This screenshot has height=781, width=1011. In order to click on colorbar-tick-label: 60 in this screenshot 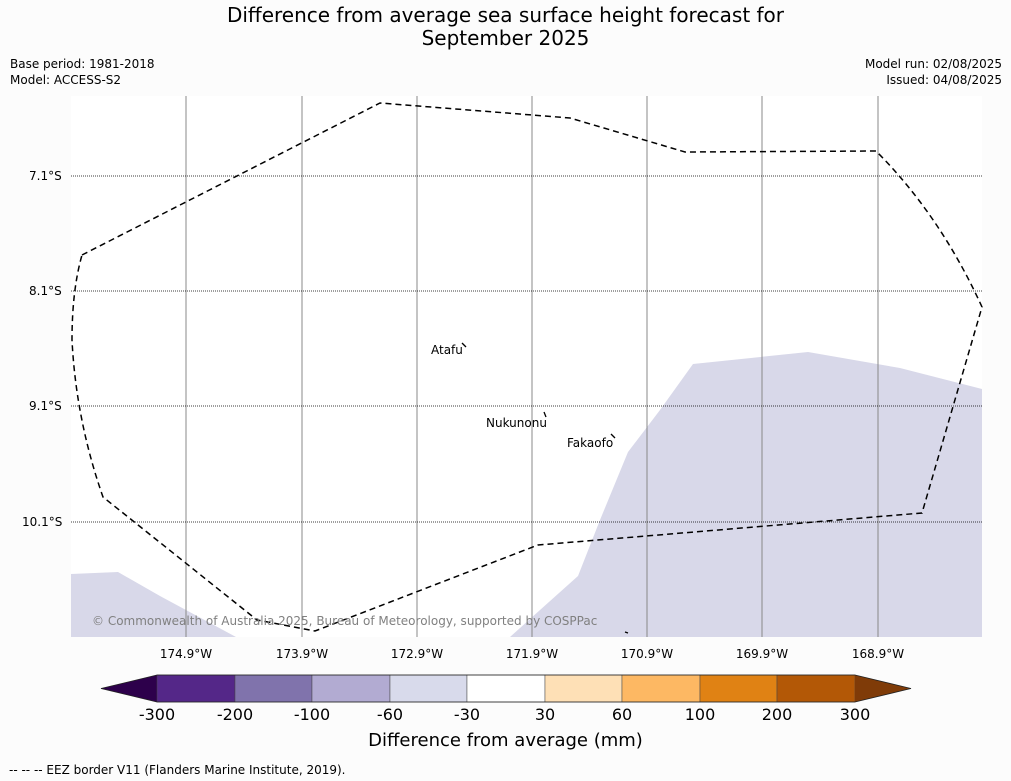, I will do `click(622, 714)`.